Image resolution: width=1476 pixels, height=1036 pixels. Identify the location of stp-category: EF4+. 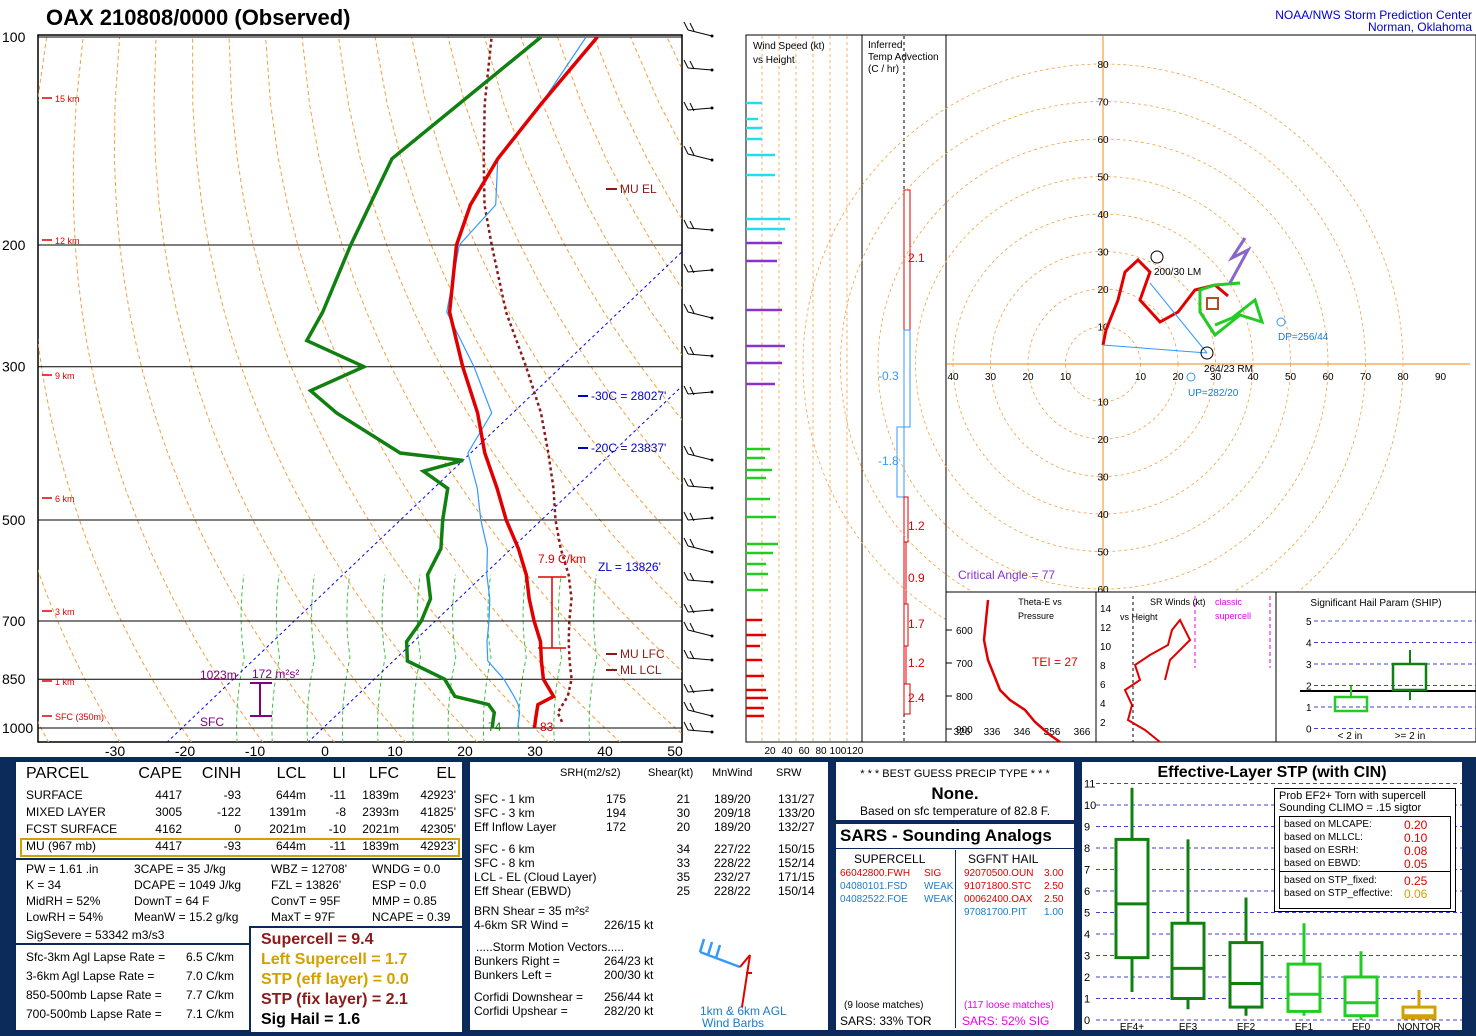
(1132, 1026).